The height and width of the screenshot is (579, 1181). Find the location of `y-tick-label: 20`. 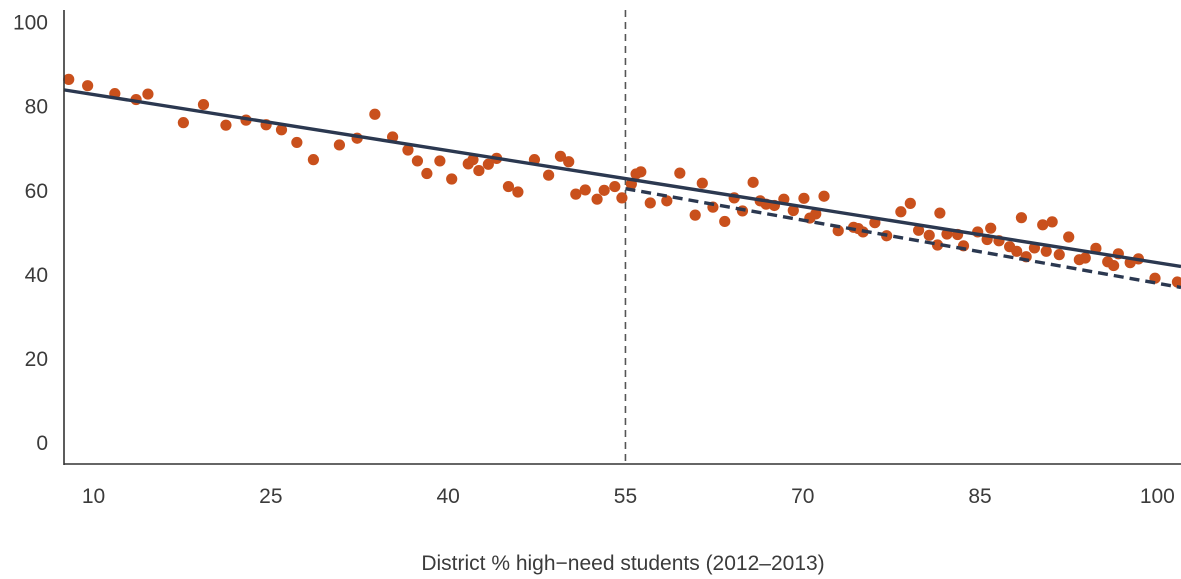

y-tick-label: 20 is located at coordinates (36, 359).